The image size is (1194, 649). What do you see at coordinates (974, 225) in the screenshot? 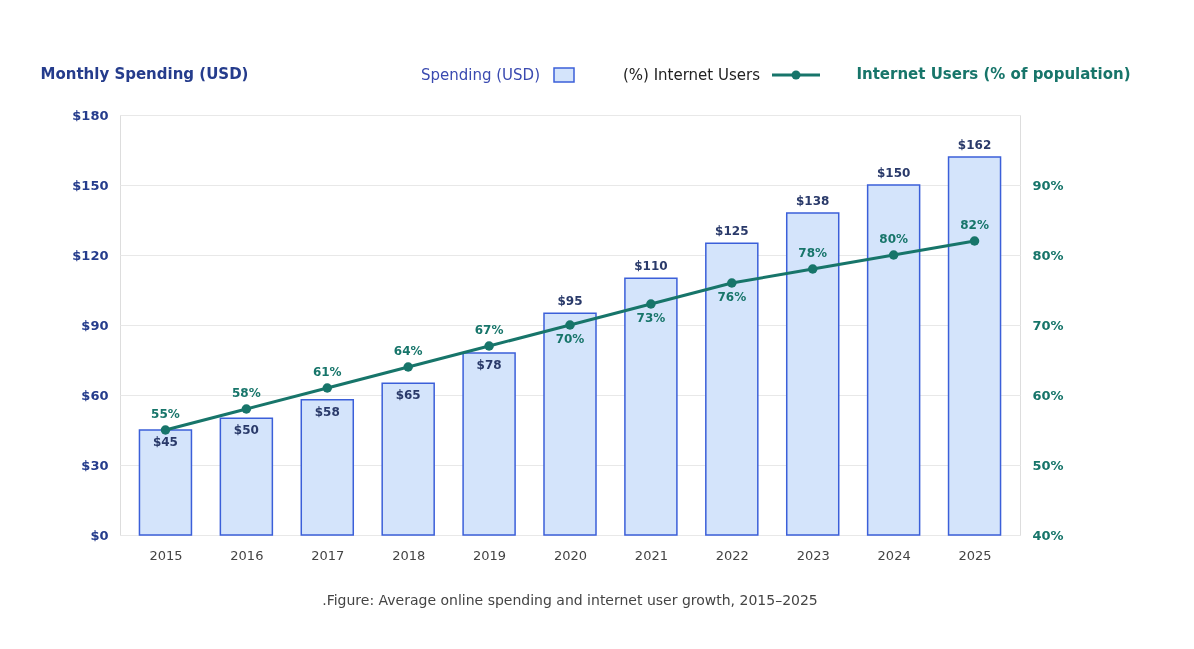
I see `data-label: 82%` at bounding box center [974, 225].